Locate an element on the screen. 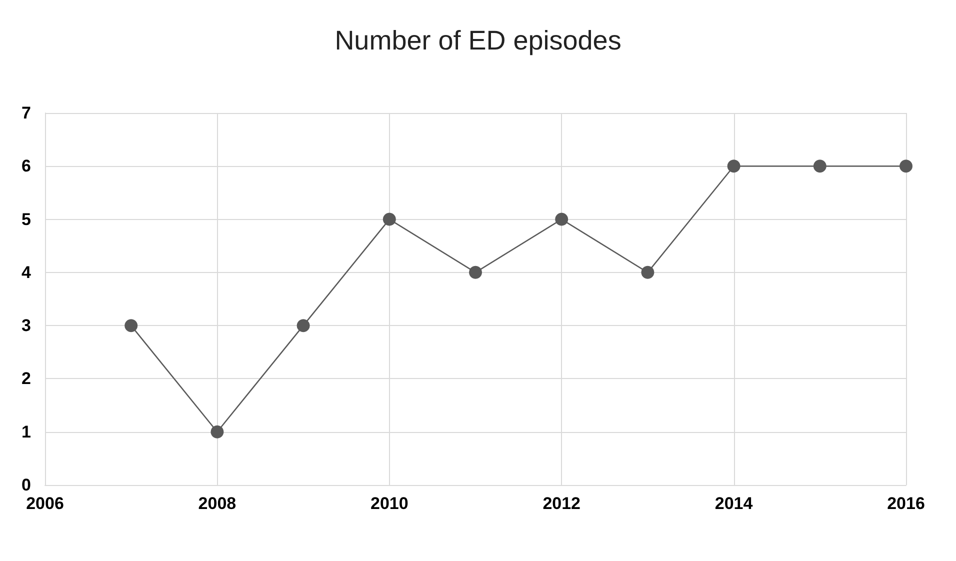  x-tick-label: 2008 is located at coordinates (217, 503).